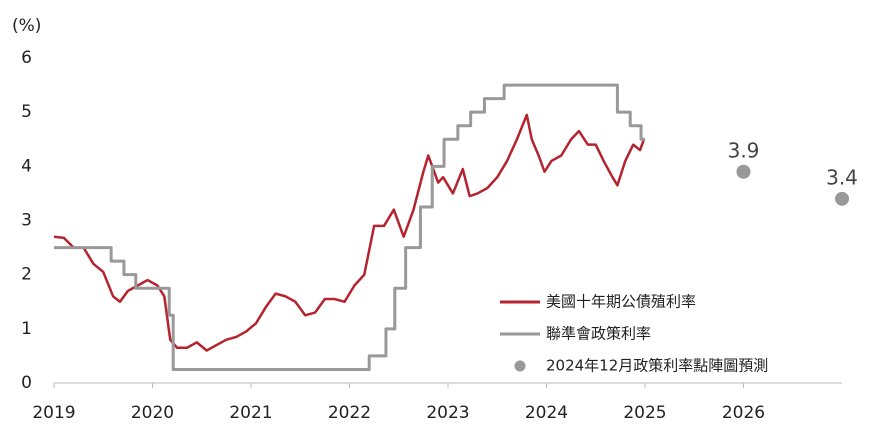  I want to click on y-tick-label: 3, so click(26, 221).